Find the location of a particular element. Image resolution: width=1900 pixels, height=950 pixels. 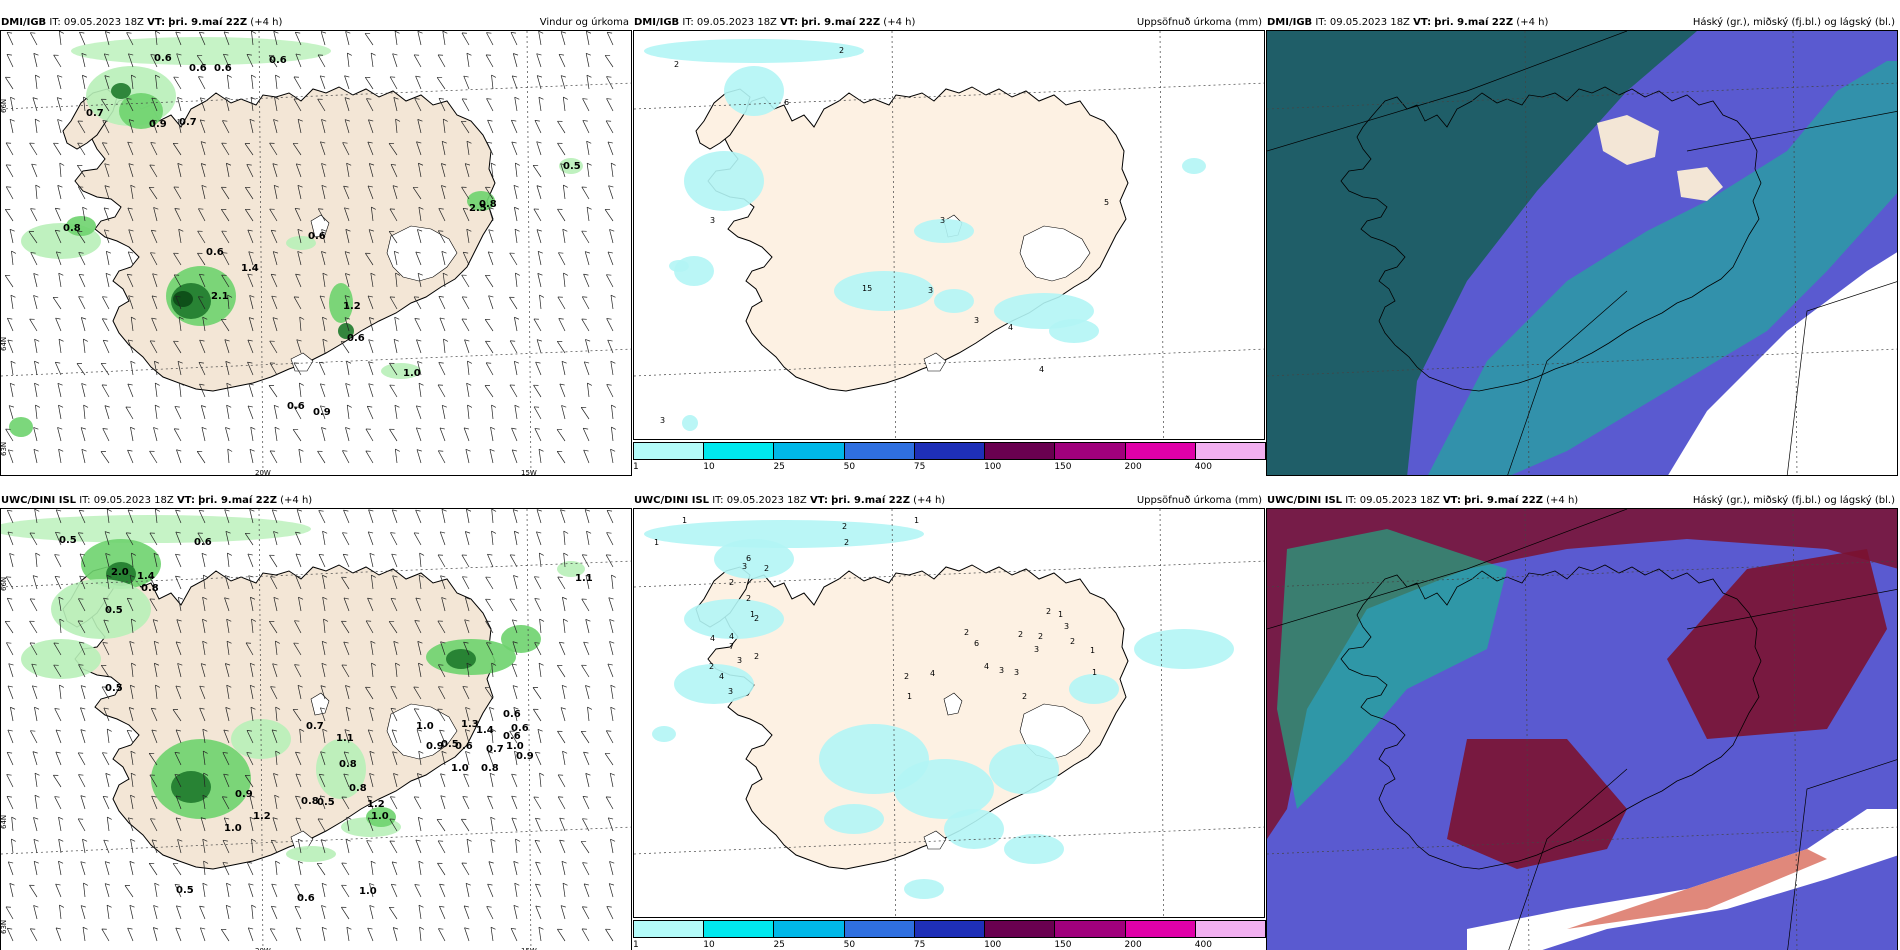

p5-value-label: 6 is located at coordinates (748, 558).